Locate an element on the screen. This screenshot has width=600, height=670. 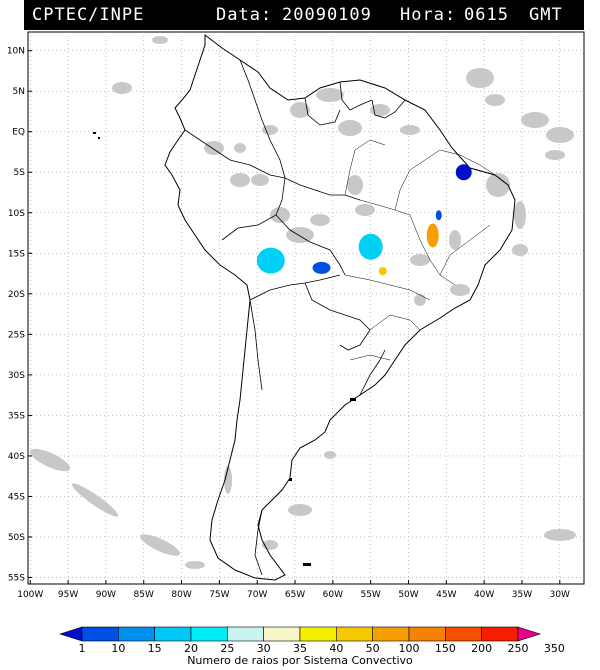
colorbar-tick-label: 35 is located at coordinates (300, 648).